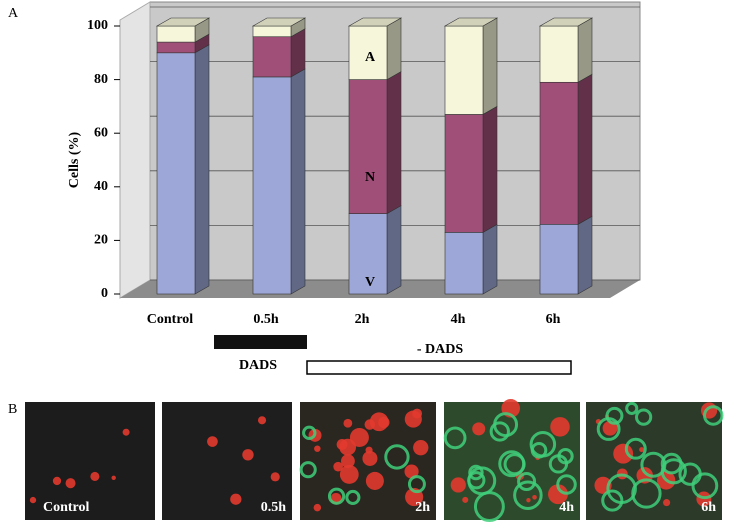 This screenshot has height=530, width=733. Describe the element at coordinates (104, 293) in the screenshot. I see `y-tick-label: 0` at that location.